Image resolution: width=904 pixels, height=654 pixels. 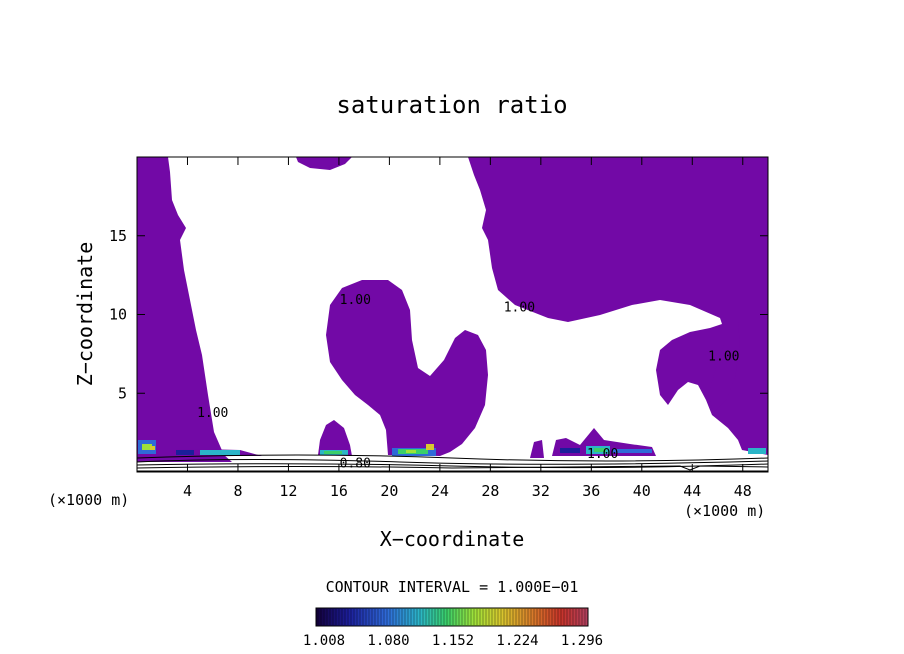 What do you see at coordinates (118, 315) in the screenshot?
I see `y-tick-label: 10` at bounding box center [118, 315].